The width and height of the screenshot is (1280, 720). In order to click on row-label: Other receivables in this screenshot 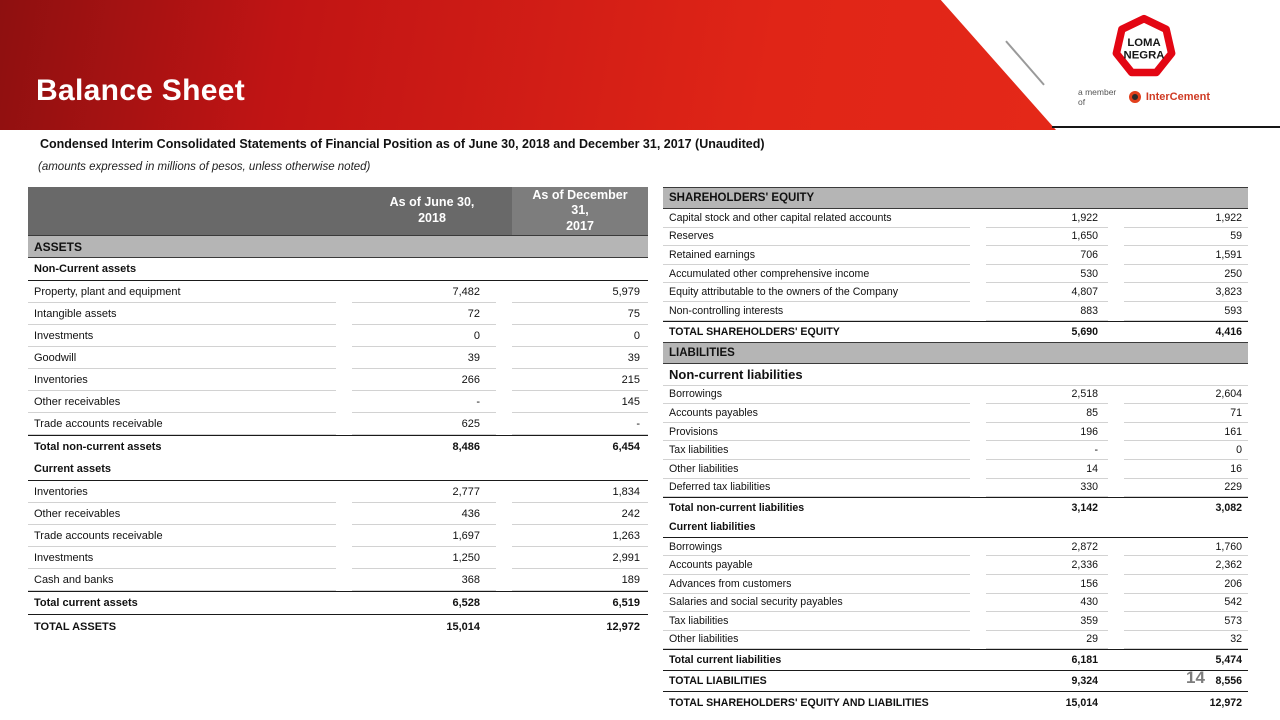, I will do `click(182, 402)`.